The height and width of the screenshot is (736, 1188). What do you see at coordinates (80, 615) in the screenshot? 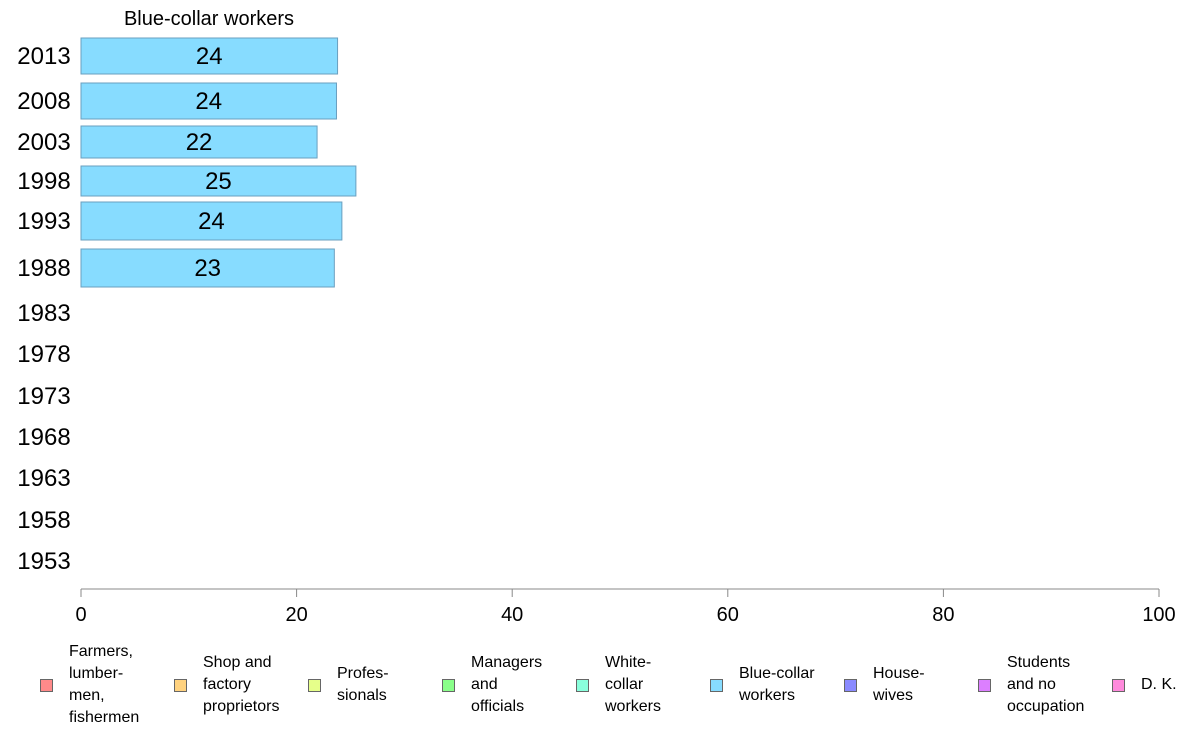
I see `x-tick-label: 0` at bounding box center [80, 615].